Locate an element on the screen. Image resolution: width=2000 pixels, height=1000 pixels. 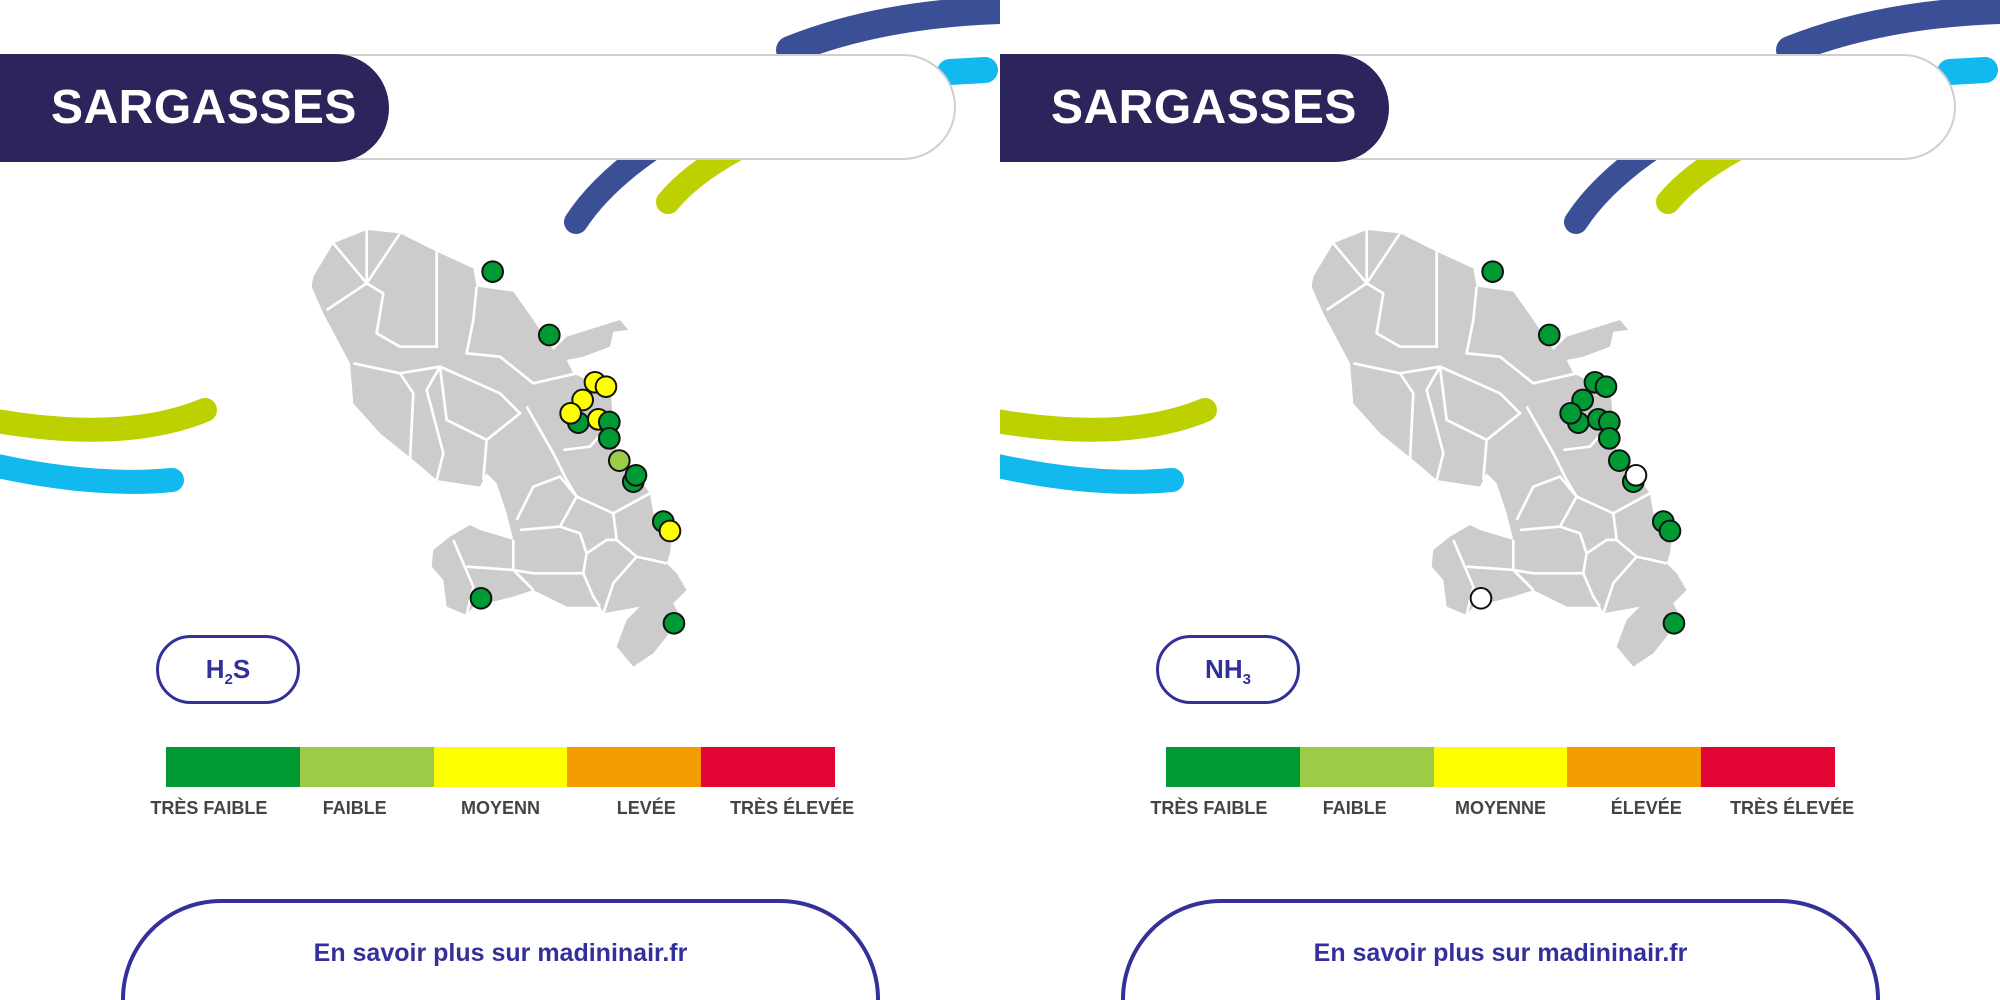
pollutant-rest: S is located at coordinates (241, 669).